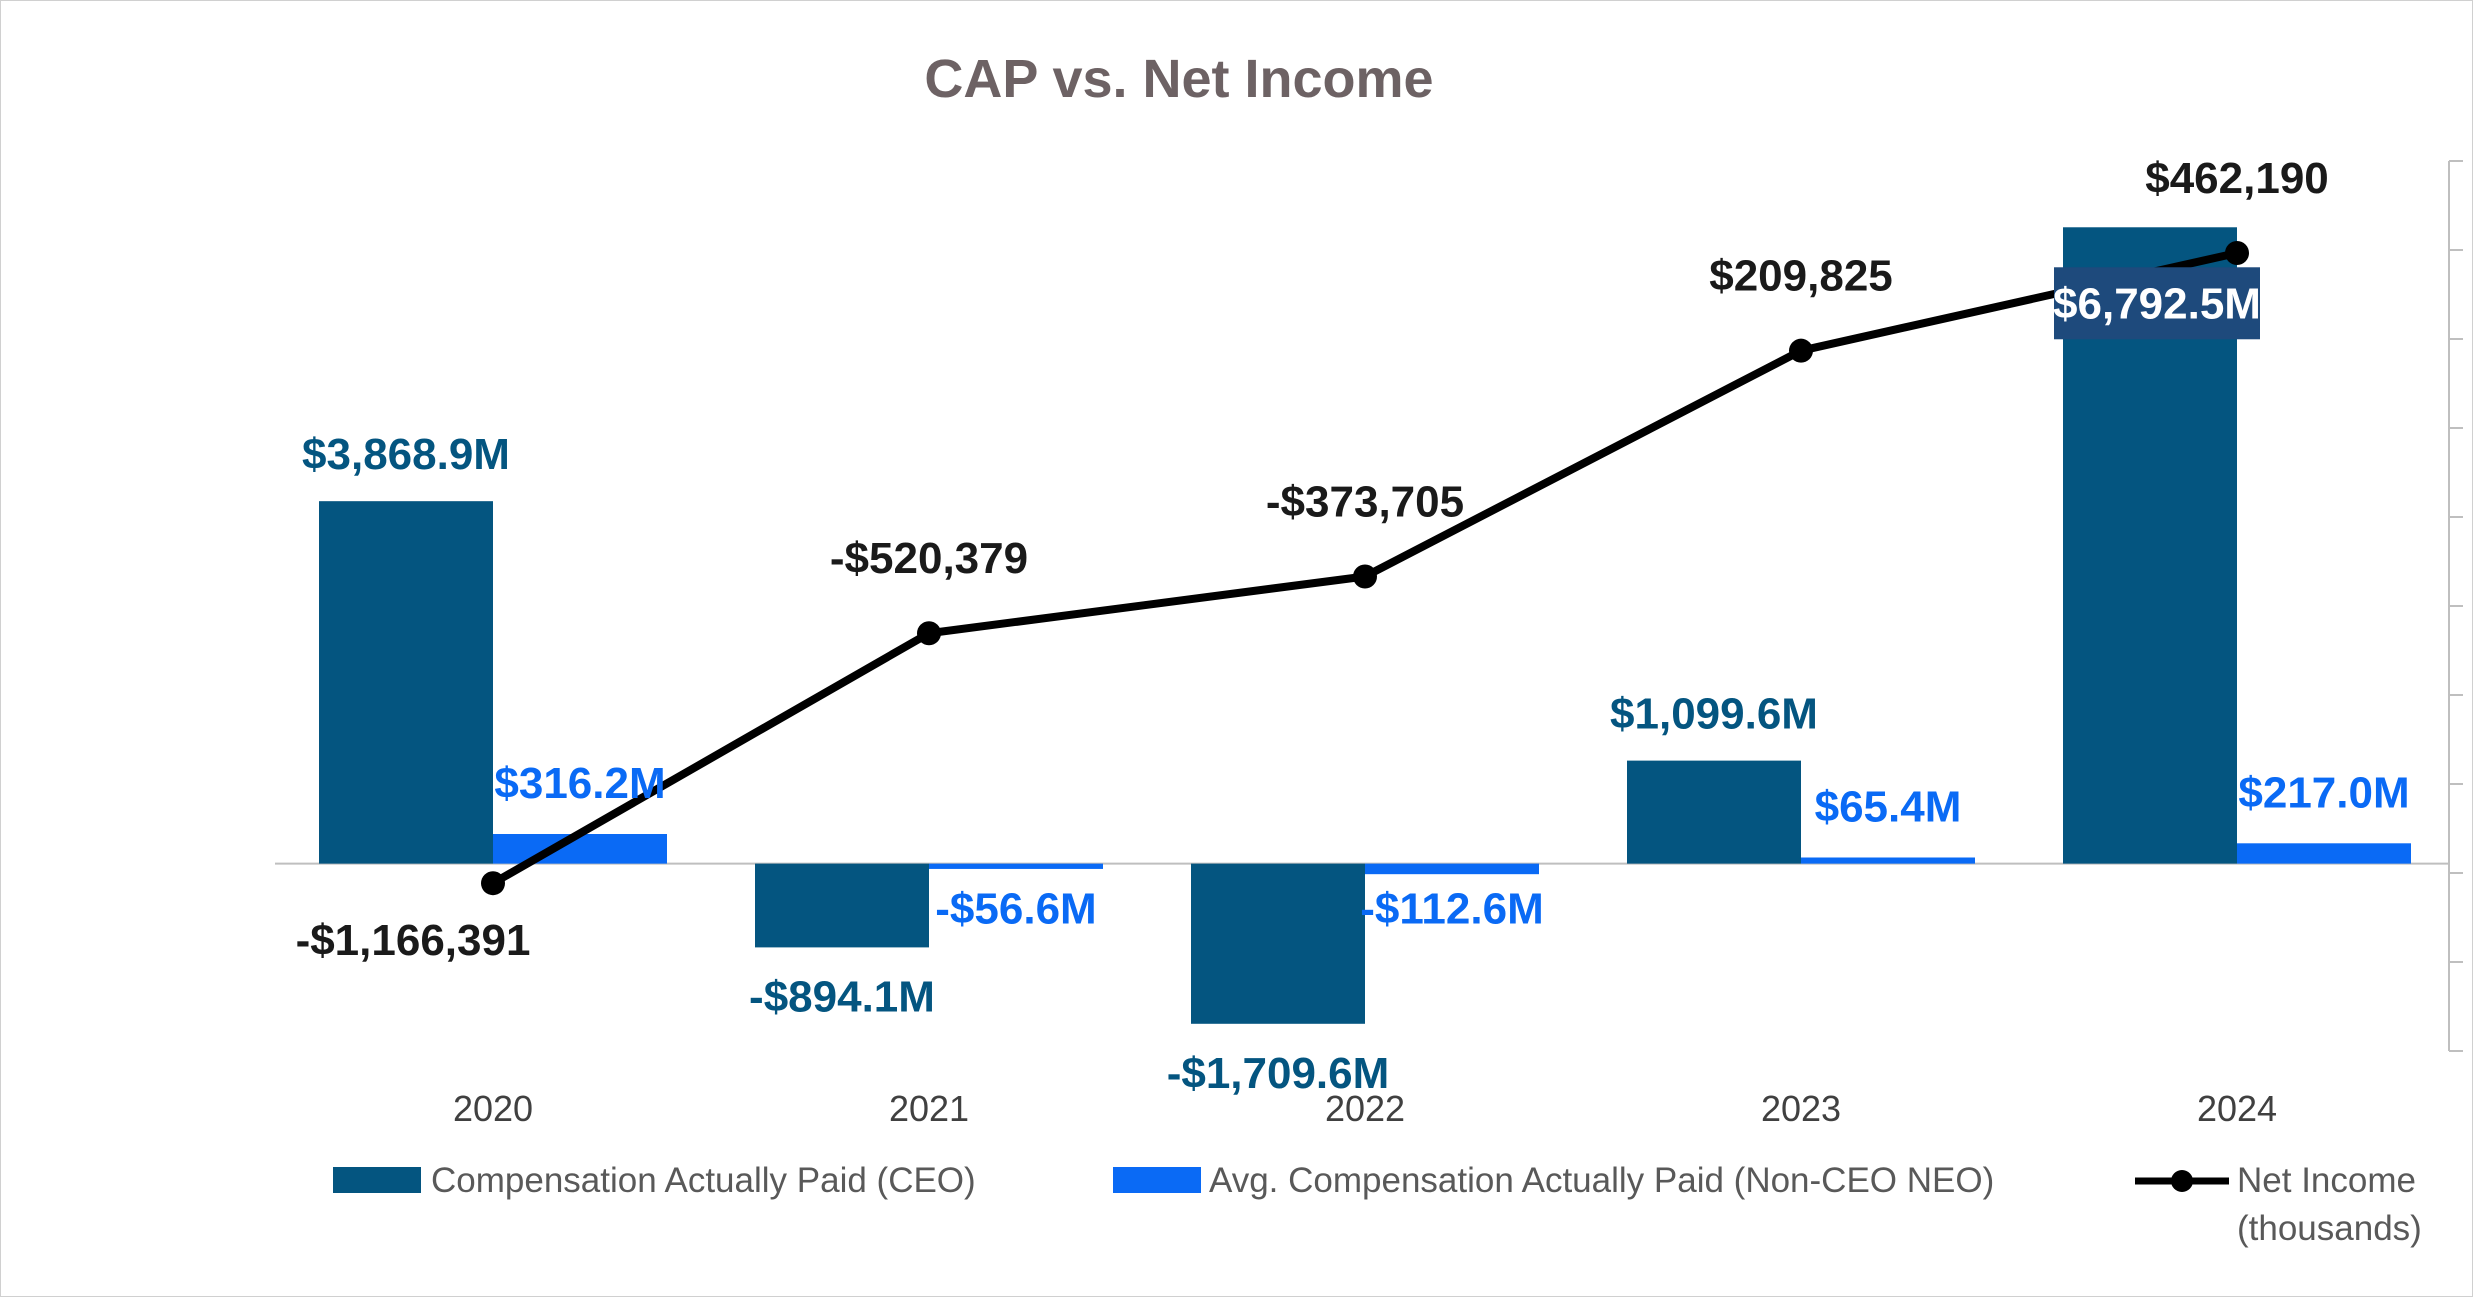 This screenshot has height=1298, width=2473. I want to click on bar-ceo-cap-2020, so click(406, 682).